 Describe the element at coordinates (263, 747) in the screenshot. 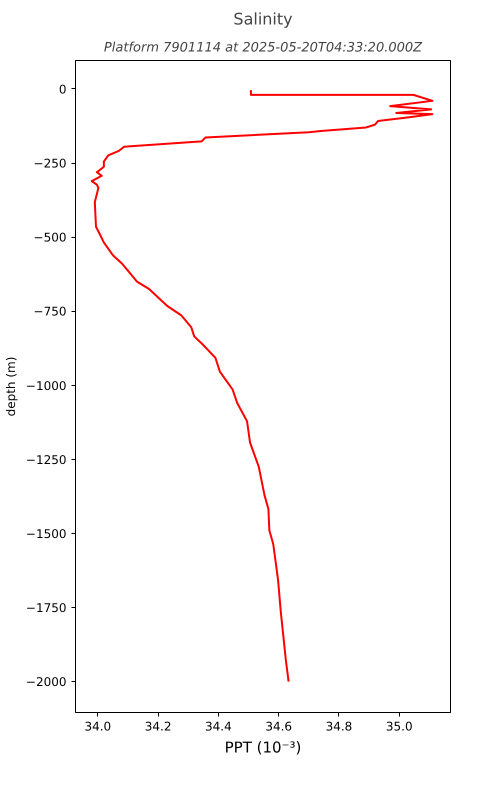

I see `x-axis-title: PPT (10⁻³)` at that location.